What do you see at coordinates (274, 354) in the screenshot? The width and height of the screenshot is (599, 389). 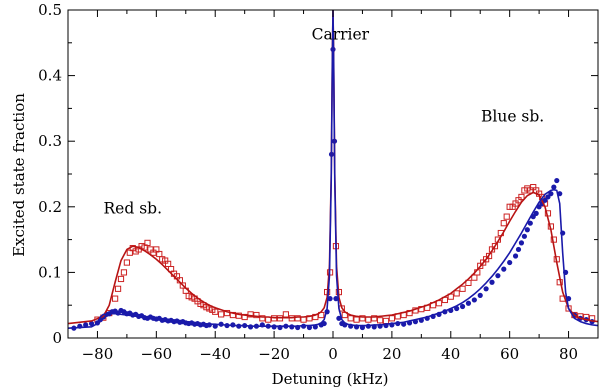 I see `x-tick-label: −20` at bounding box center [274, 354].